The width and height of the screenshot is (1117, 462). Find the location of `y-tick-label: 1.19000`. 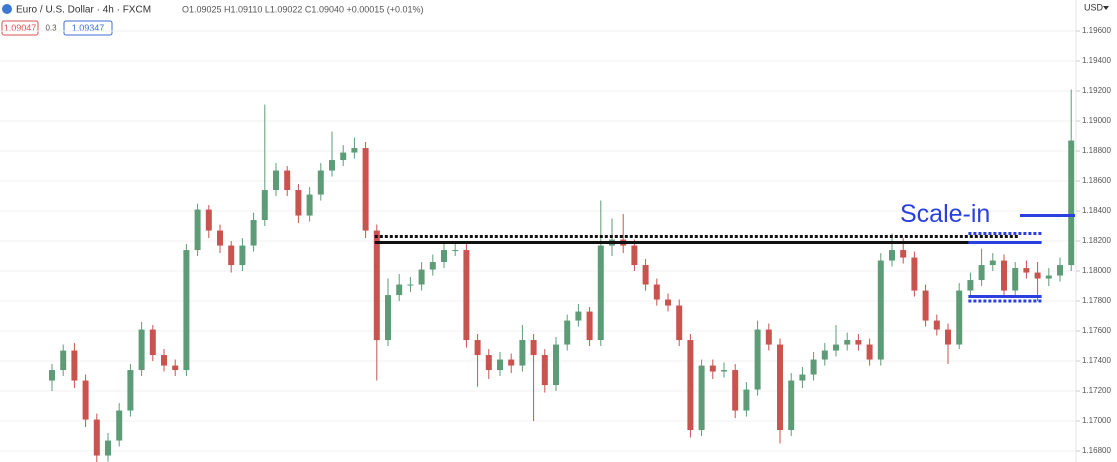

y-tick-label: 1.19000 is located at coordinates (1096, 120).